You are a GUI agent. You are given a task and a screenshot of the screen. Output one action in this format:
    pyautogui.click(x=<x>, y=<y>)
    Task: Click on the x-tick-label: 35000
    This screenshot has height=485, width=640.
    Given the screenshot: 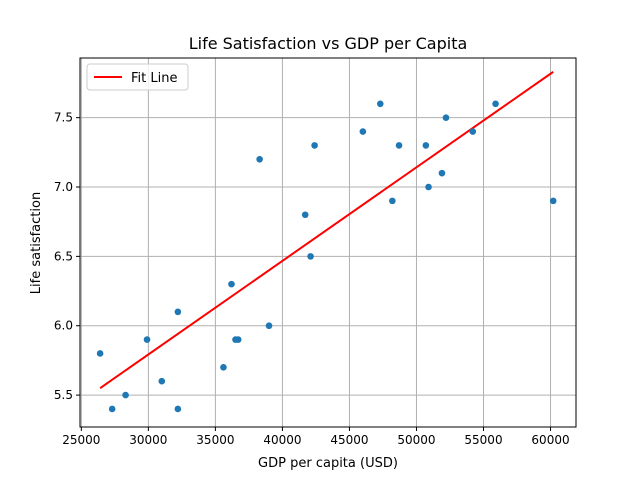 What is the action you would take?
    pyautogui.click(x=215, y=440)
    